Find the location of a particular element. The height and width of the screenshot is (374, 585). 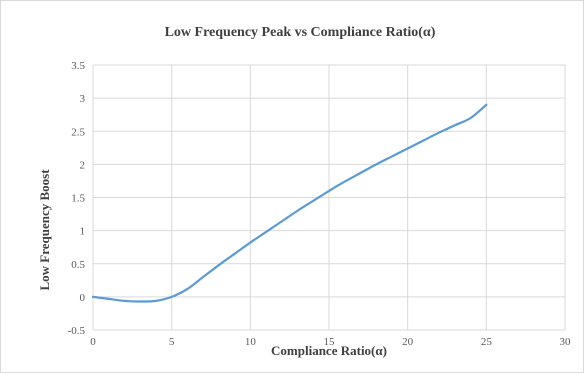

x-tick-label: 30 is located at coordinates (566, 342).